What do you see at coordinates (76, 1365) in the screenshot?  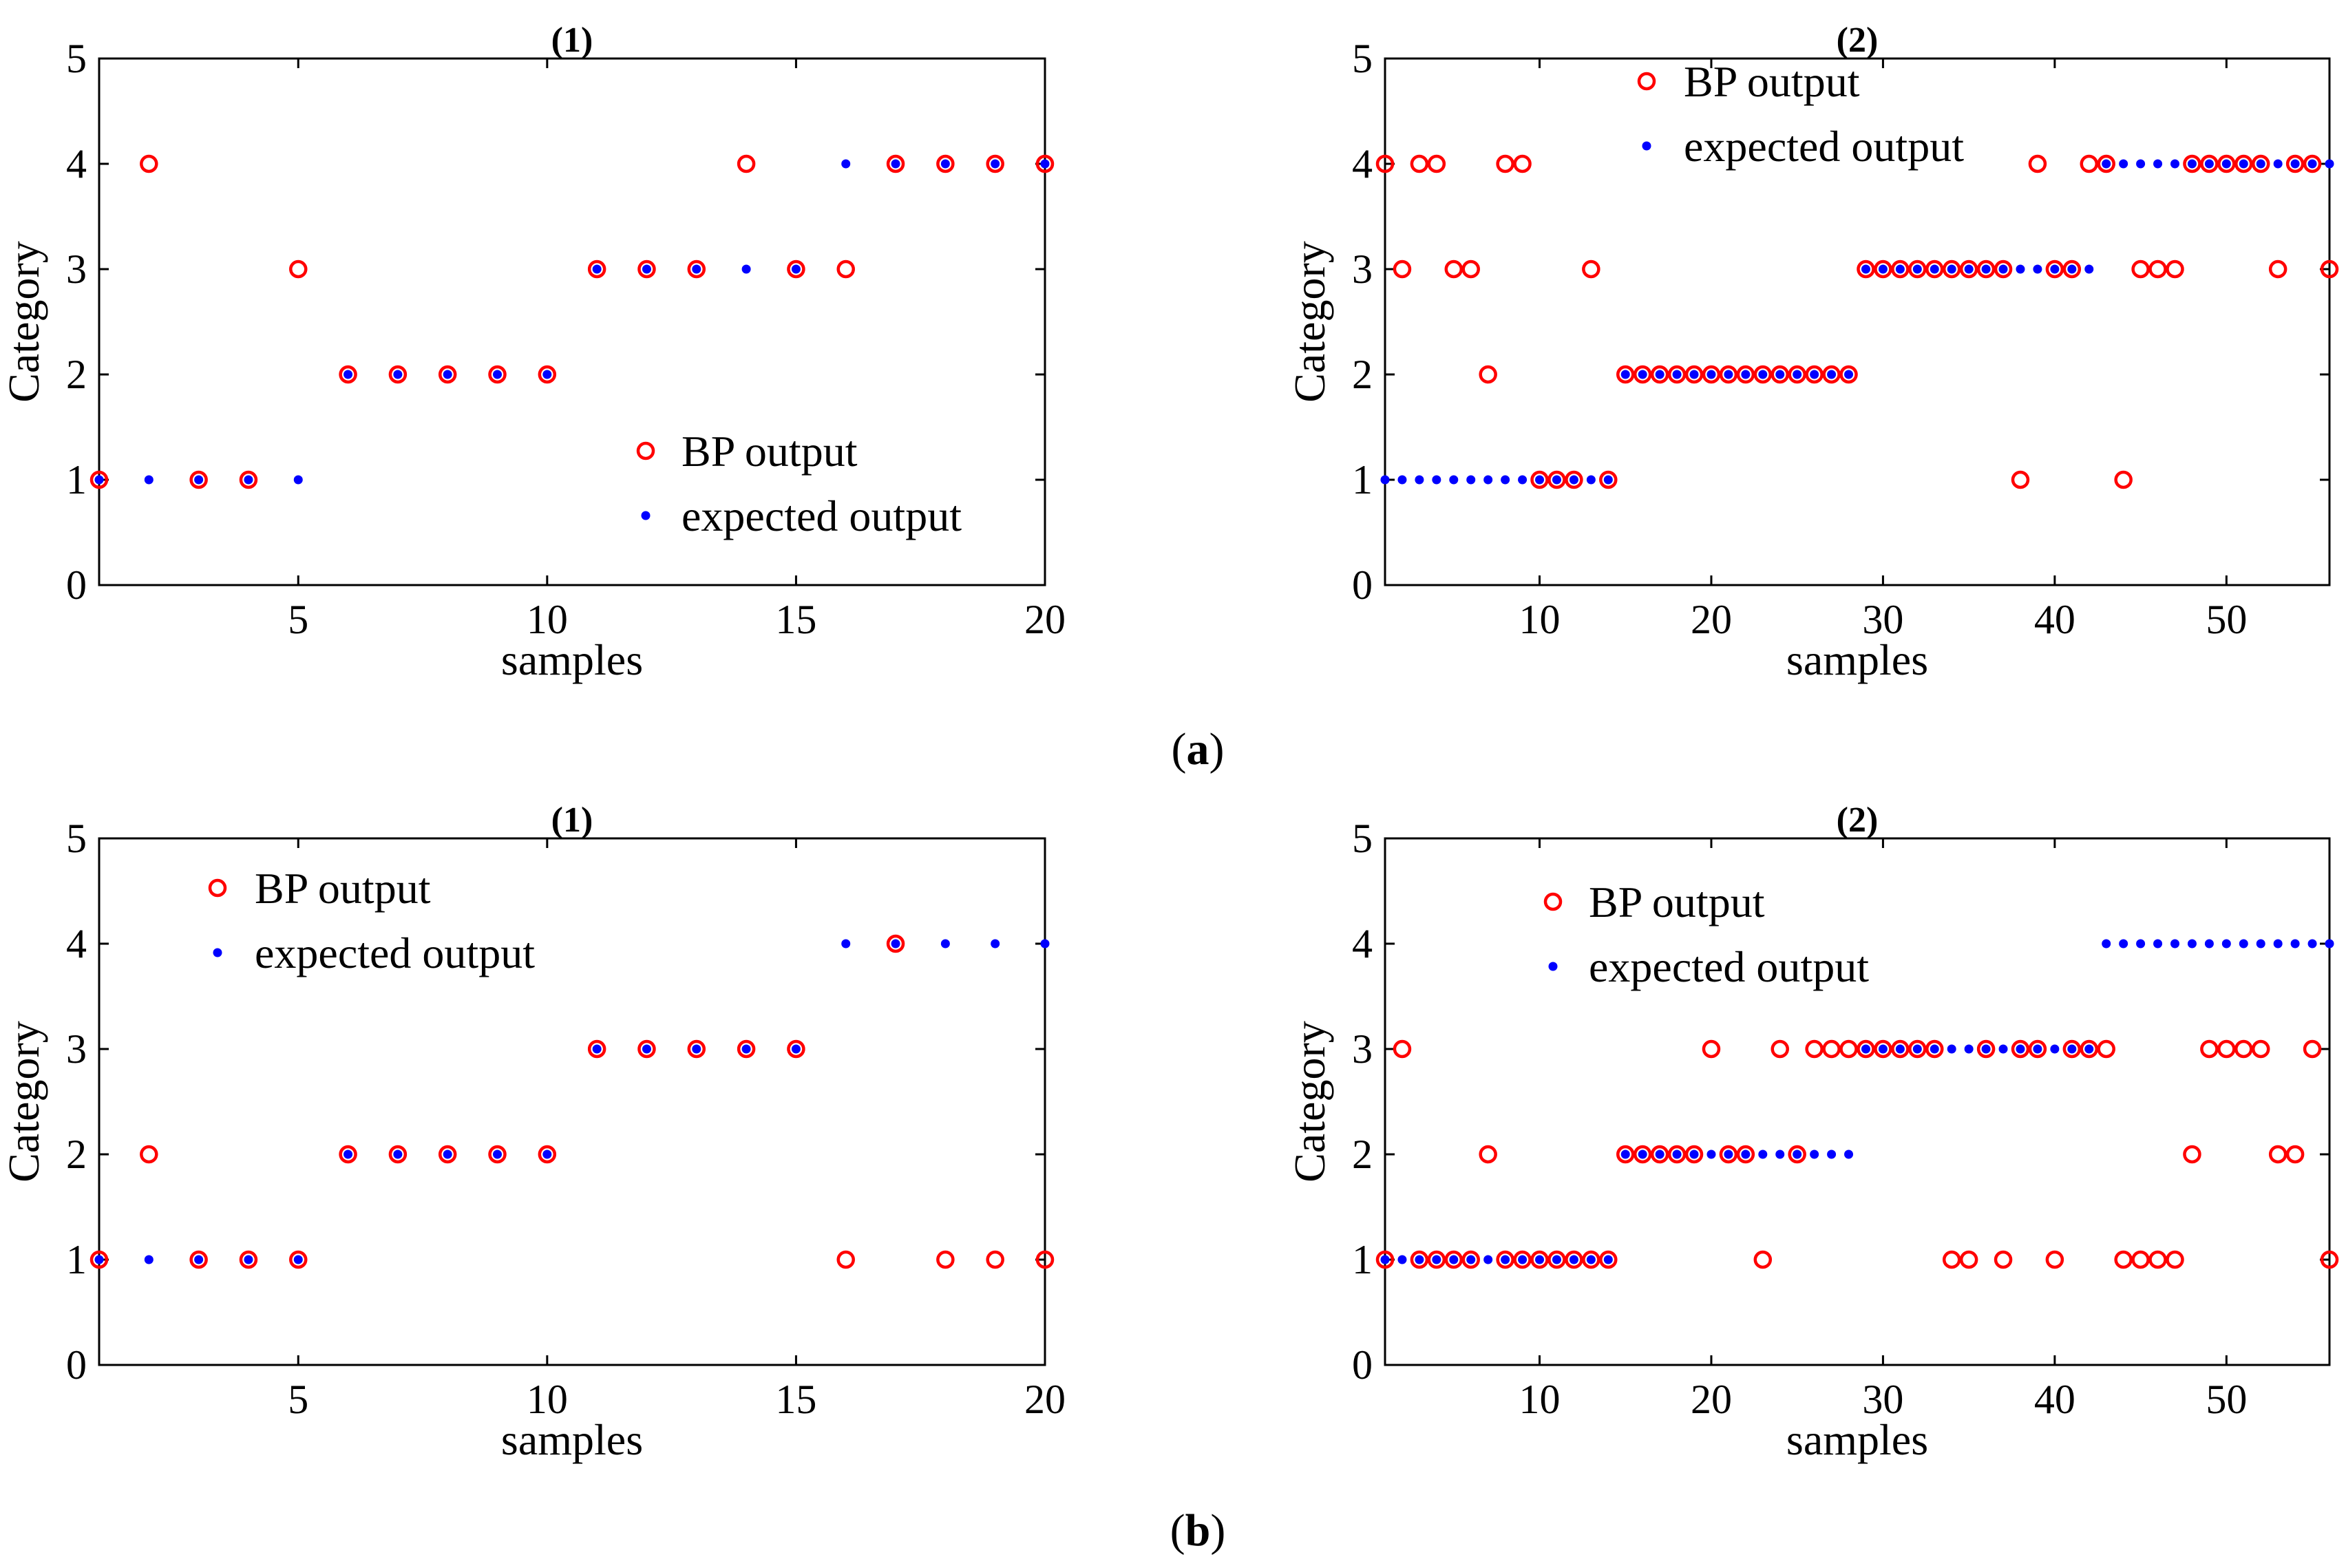 I see `y-tick-label: 0` at bounding box center [76, 1365].